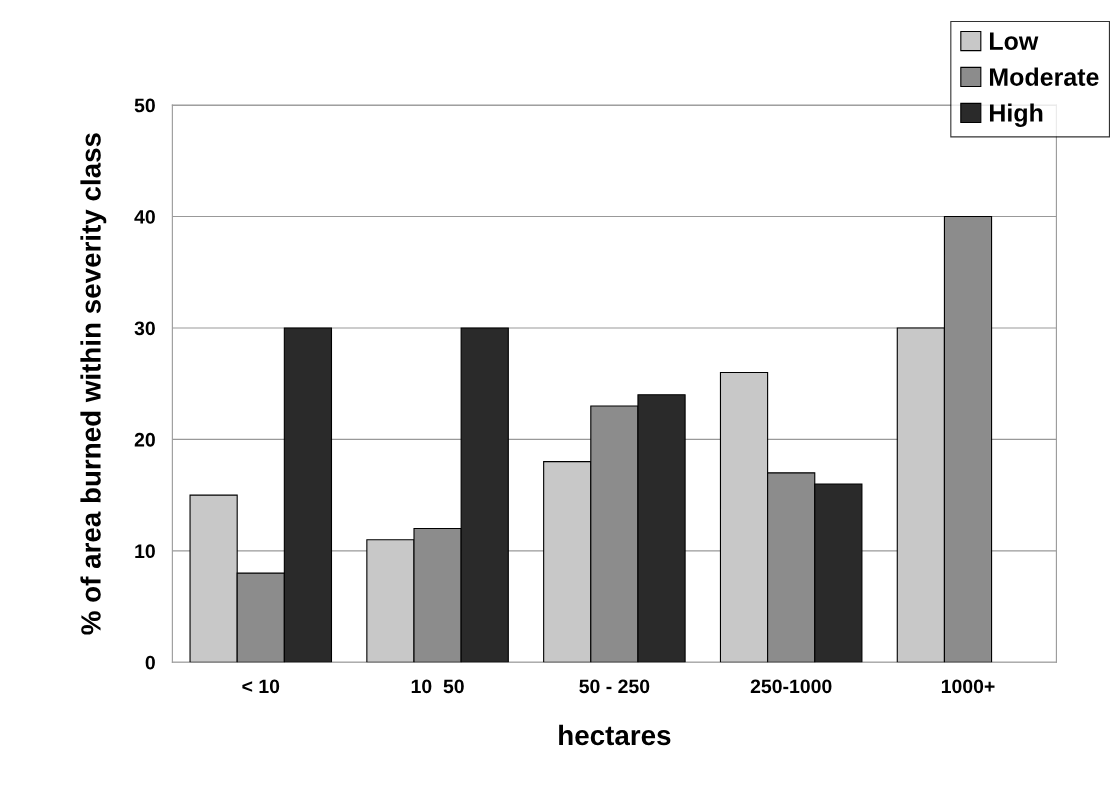  I want to click on x-tick-label: < 10, so click(261, 686).